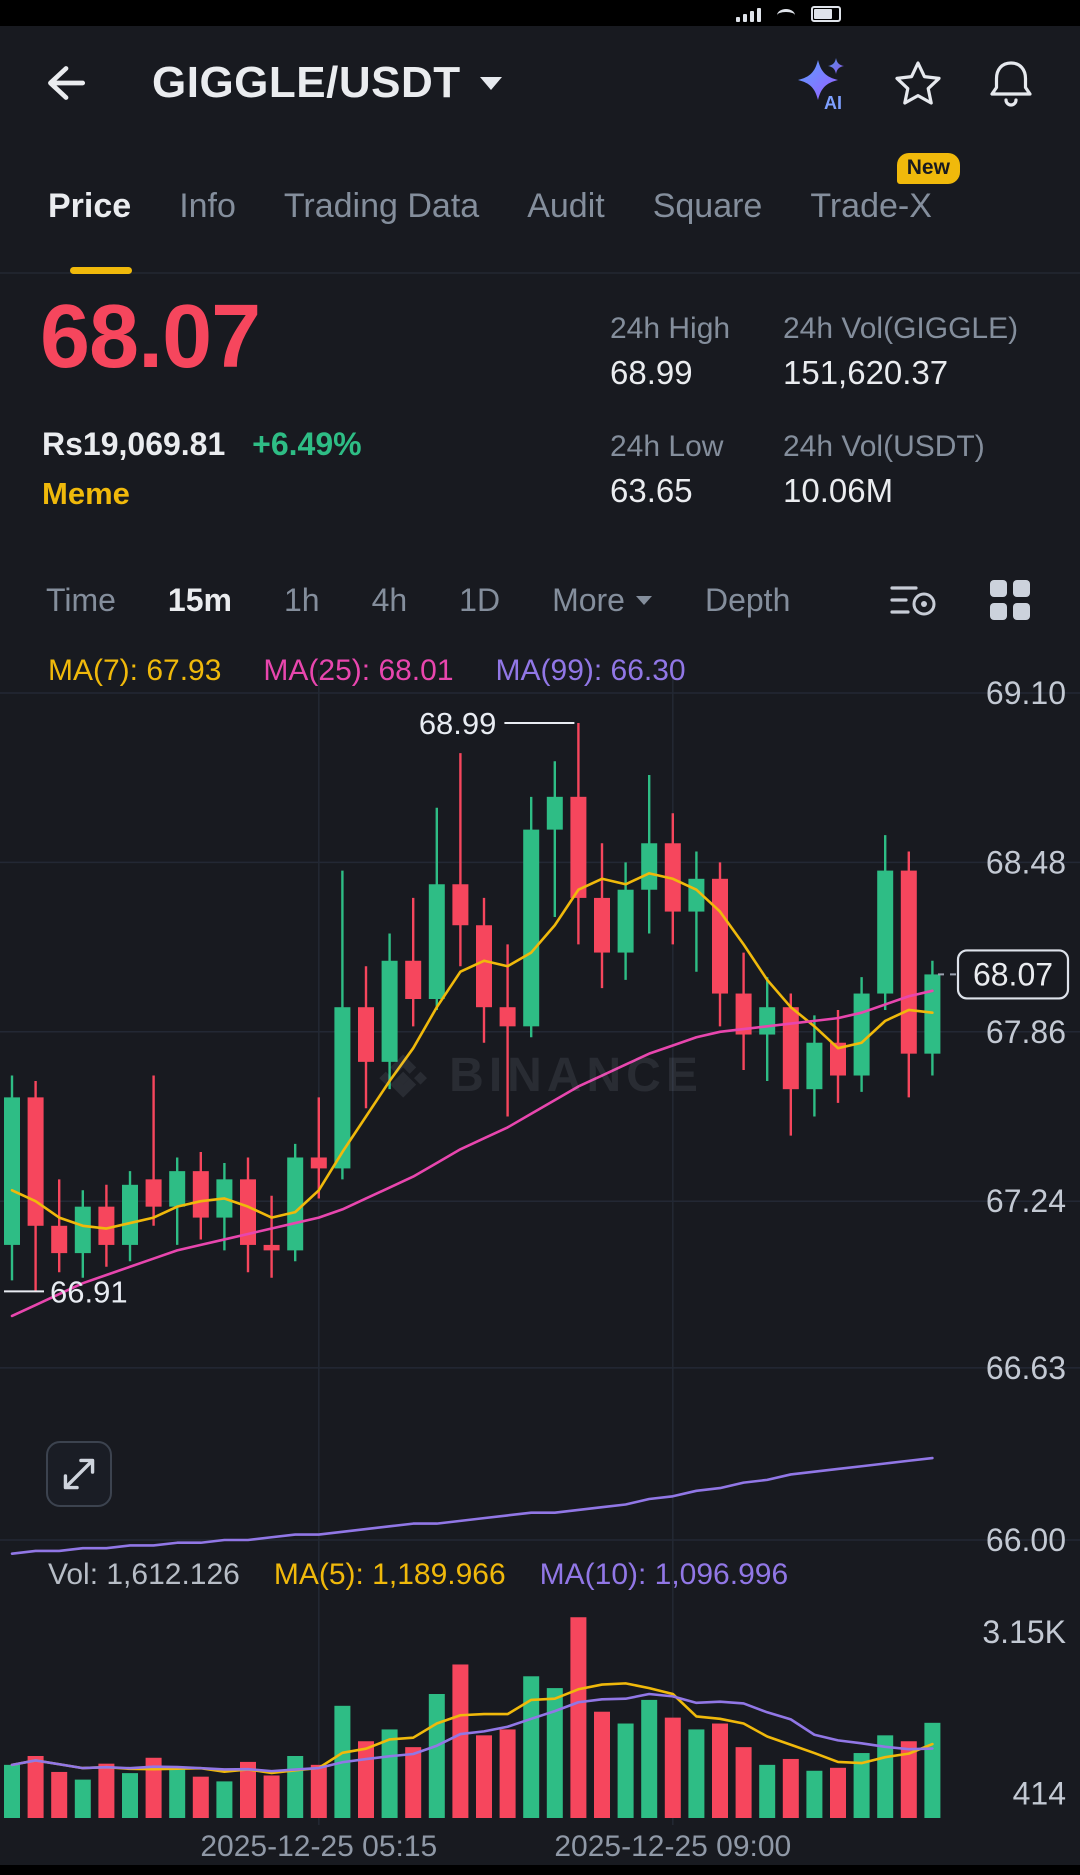 This screenshot has height=1875, width=1080. What do you see at coordinates (301, 599) in the screenshot?
I see `interval-1h: 1h` at bounding box center [301, 599].